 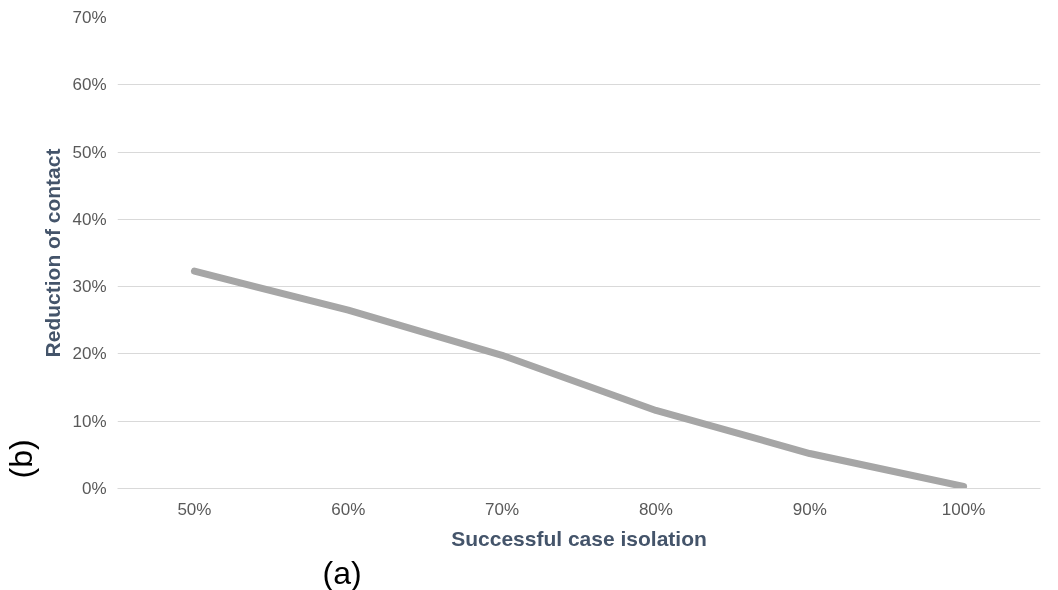 I want to click on x-tick-label: 50%, so click(x=194, y=509).